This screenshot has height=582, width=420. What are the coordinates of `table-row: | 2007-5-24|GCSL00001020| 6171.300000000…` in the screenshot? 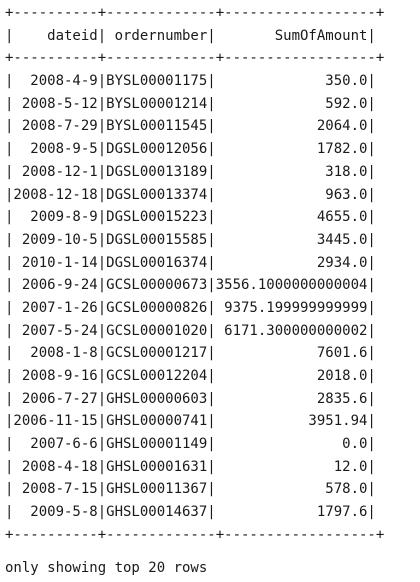 It's located at (190, 330).